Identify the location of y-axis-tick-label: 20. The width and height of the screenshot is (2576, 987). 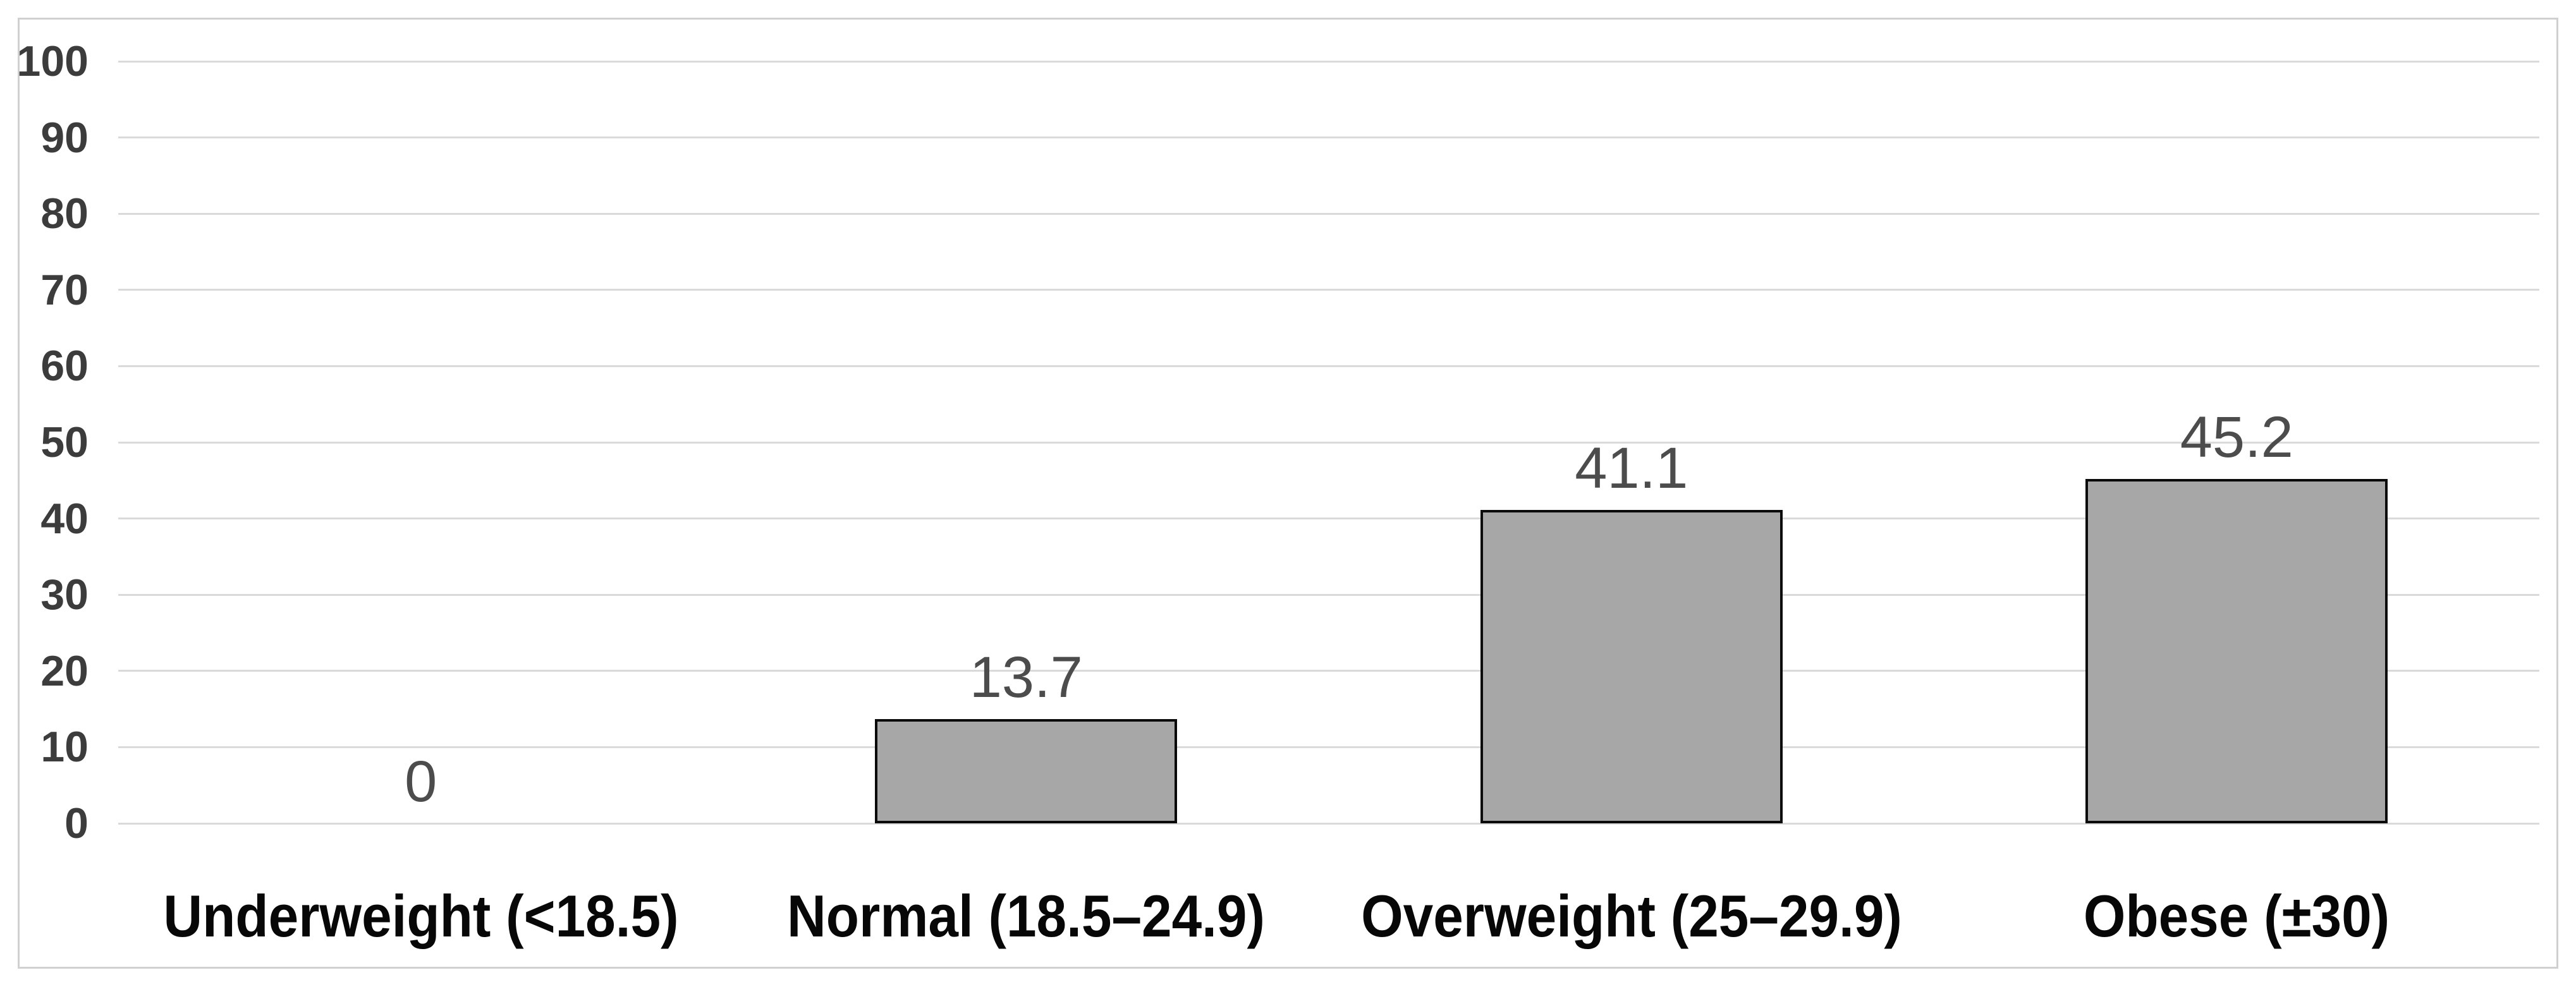
(64, 670).